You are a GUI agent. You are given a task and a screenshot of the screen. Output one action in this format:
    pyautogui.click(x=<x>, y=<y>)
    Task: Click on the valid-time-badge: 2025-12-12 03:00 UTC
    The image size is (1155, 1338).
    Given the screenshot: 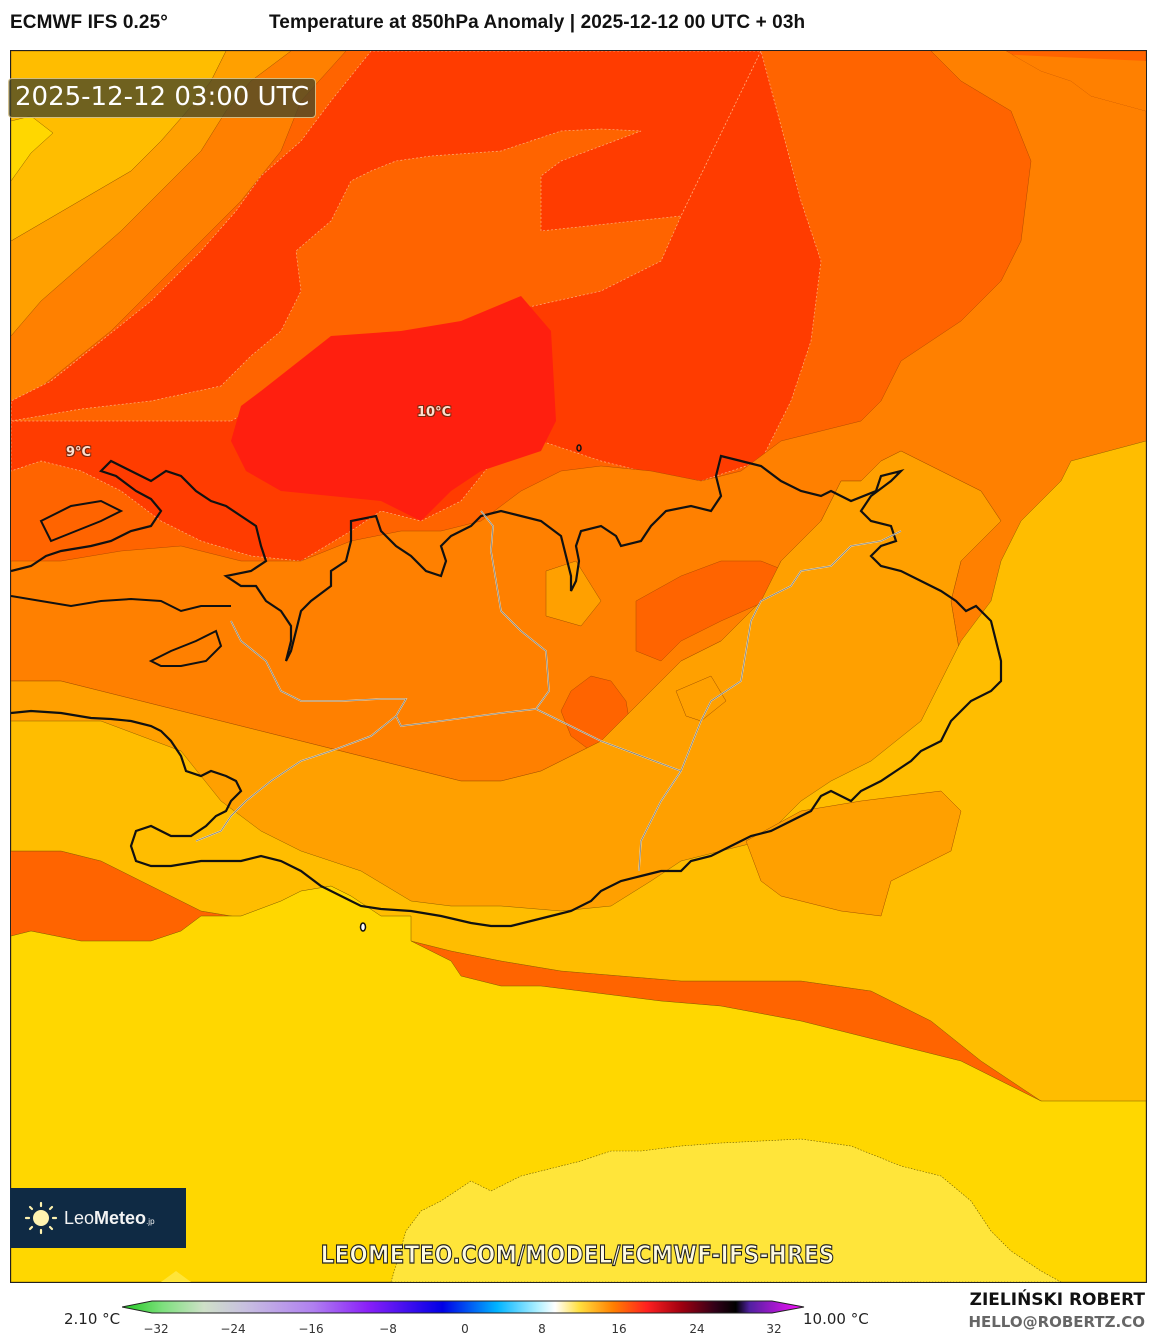 What is the action you would take?
    pyautogui.click(x=162, y=98)
    